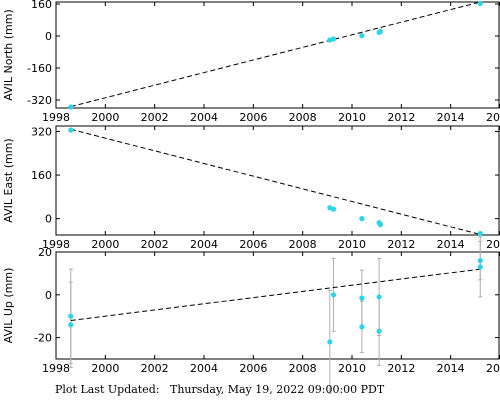  What do you see at coordinates (39, 100) in the screenshot?
I see `y-tick-label: -320` at bounding box center [39, 100].